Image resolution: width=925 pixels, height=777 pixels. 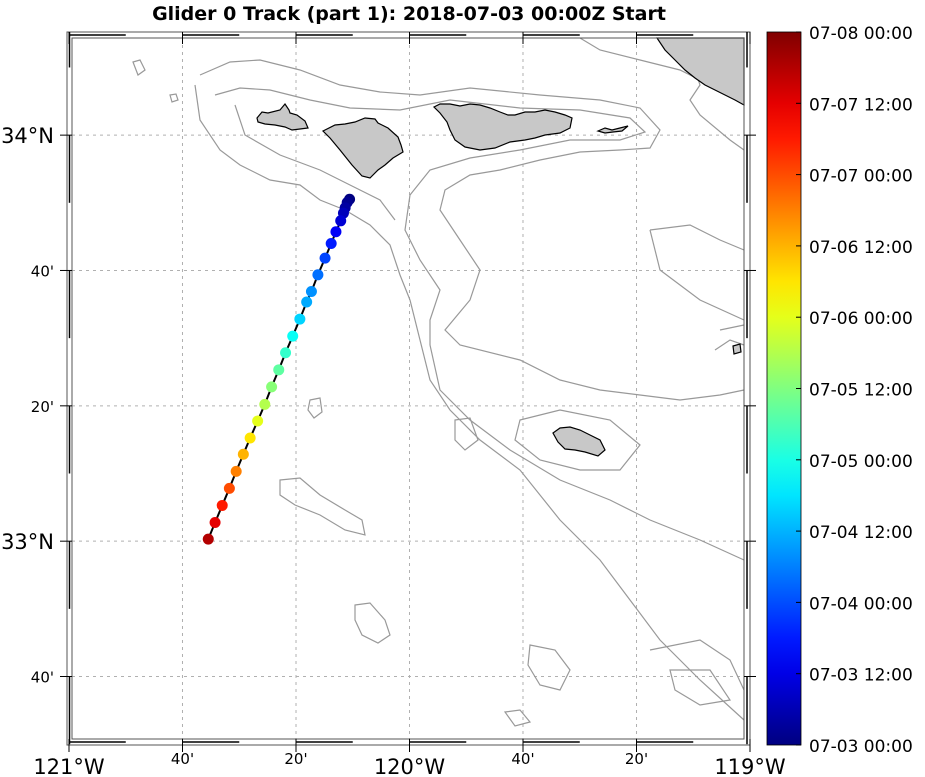 I want to click on lon-tick-label: 120°W, so click(x=410, y=766).